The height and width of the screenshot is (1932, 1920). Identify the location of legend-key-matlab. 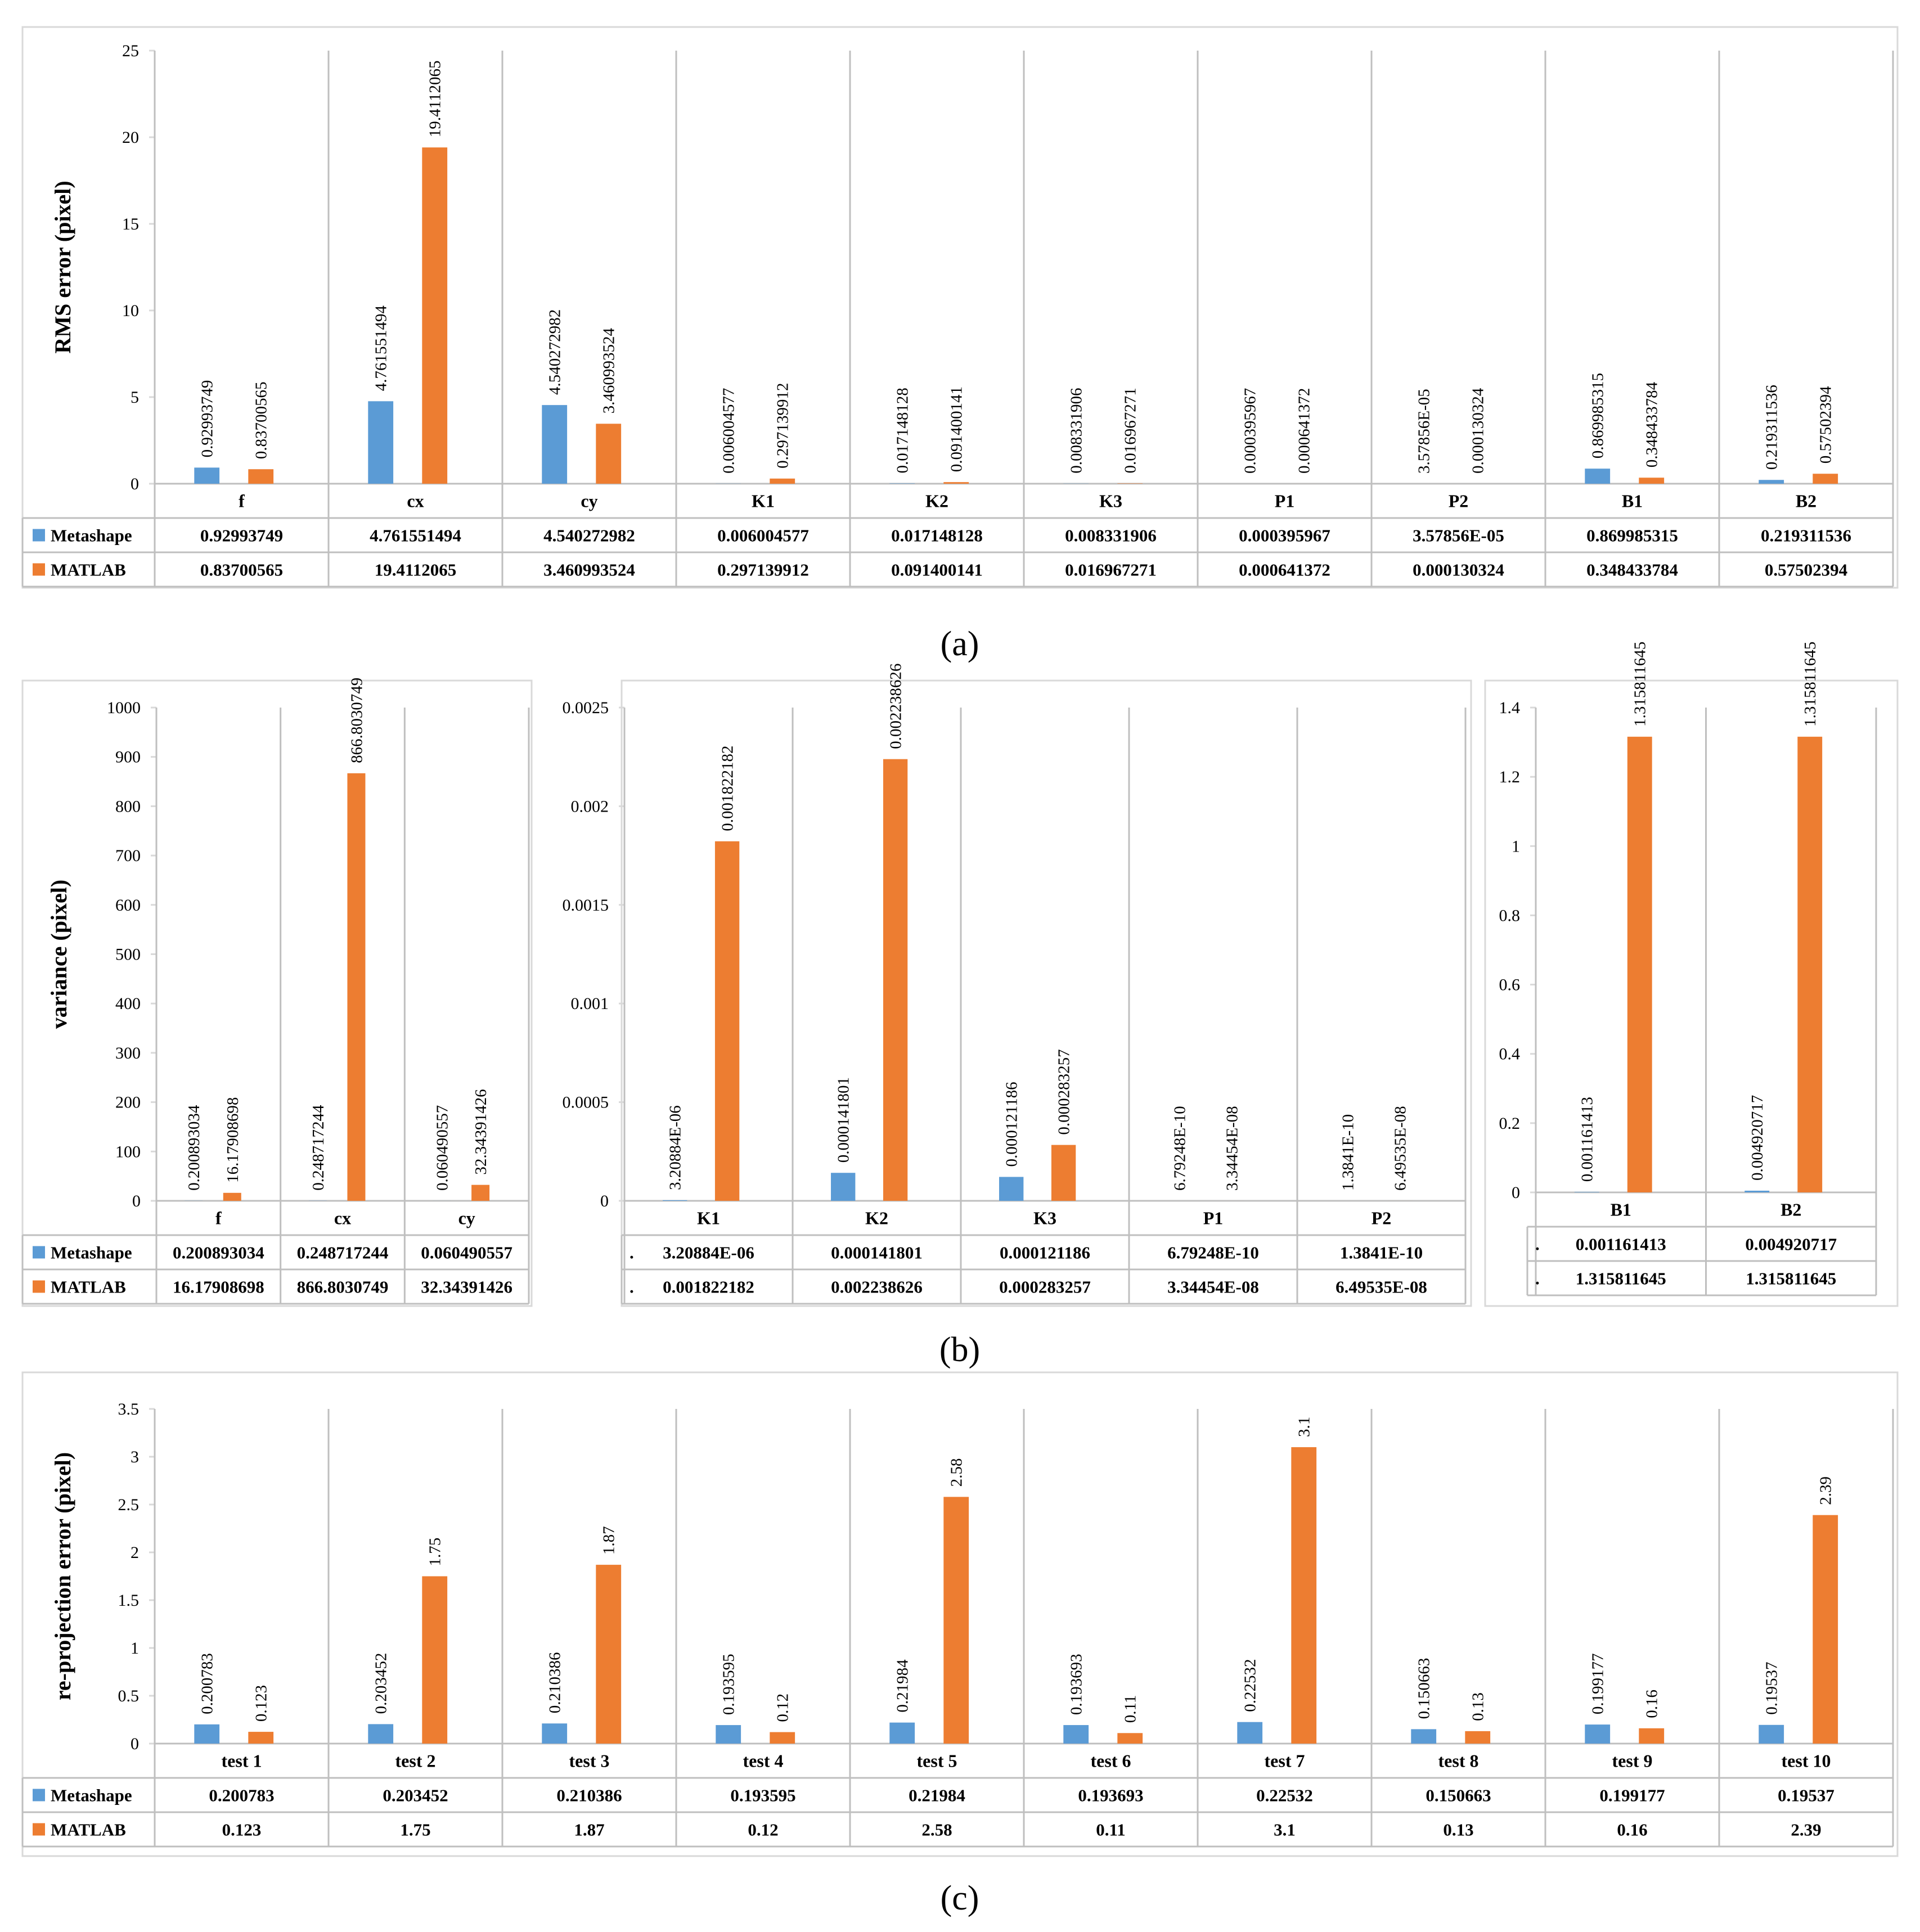
(39, 1286).